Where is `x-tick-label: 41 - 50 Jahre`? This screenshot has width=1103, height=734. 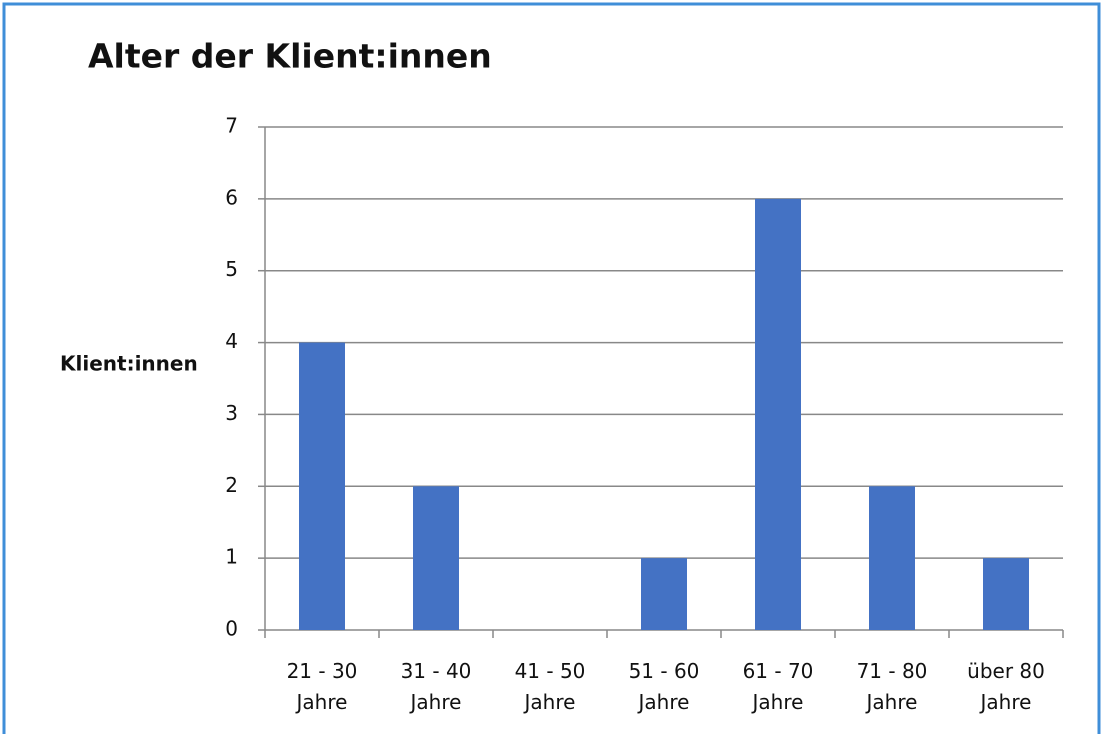
x-tick-label: 41 - 50 Jahre is located at coordinates (550, 686).